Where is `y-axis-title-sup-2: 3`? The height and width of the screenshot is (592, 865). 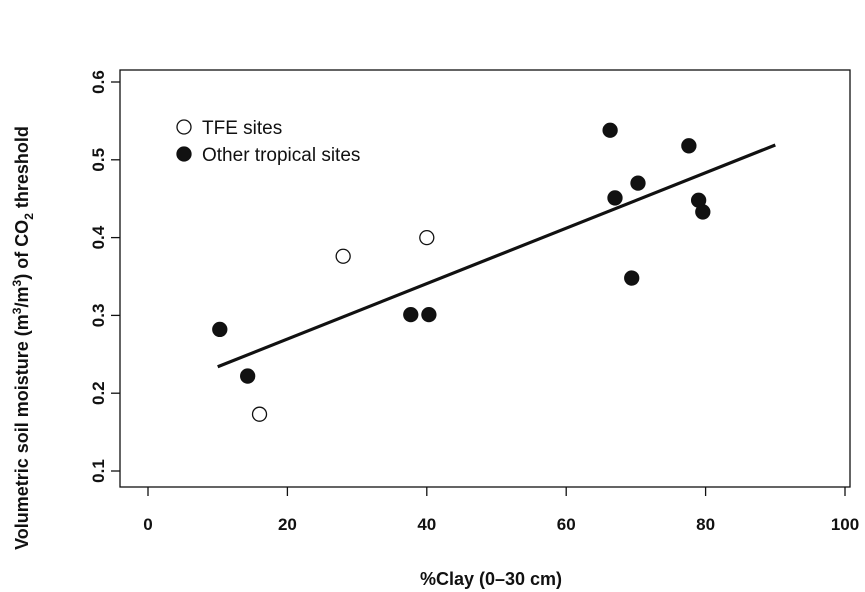
y-axis-title-sup-2: 3 is located at coordinates (17, 282).